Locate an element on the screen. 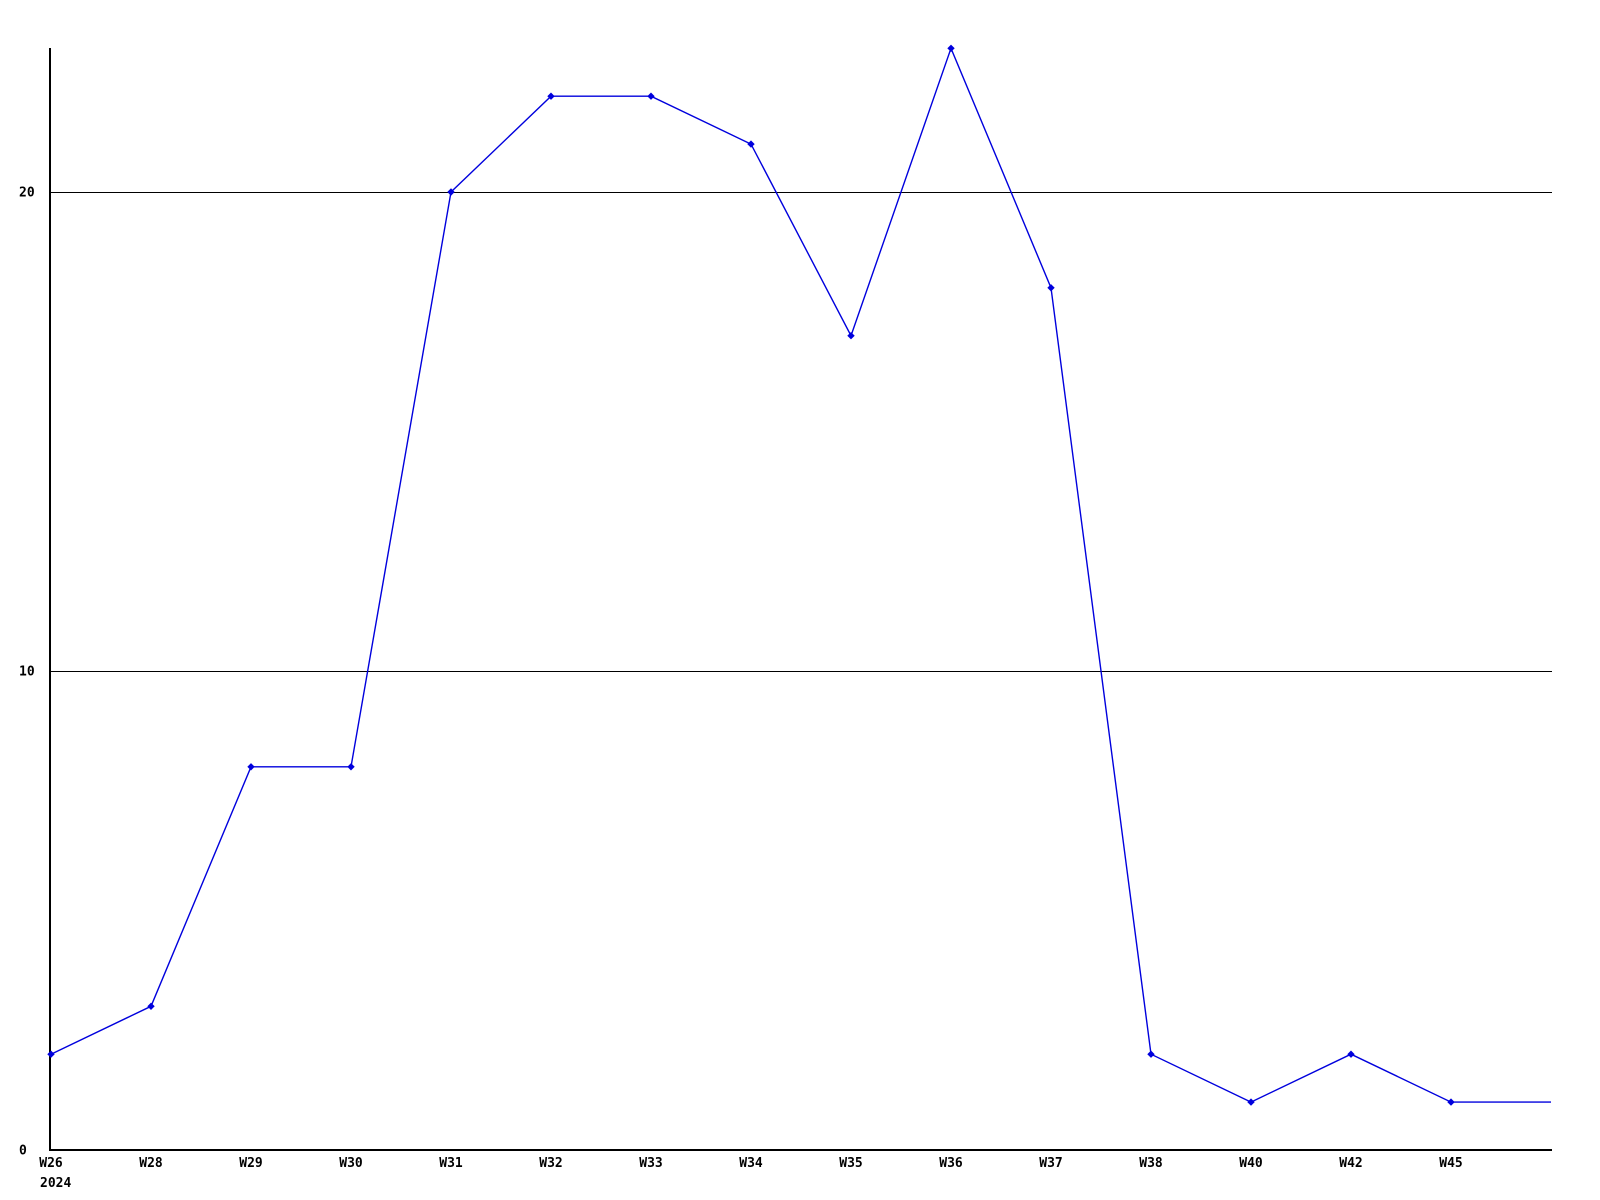 The width and height of the screenshot is (1600, 1200). x-tick-label-w32: W32 is located at coordinates (550, 1163).